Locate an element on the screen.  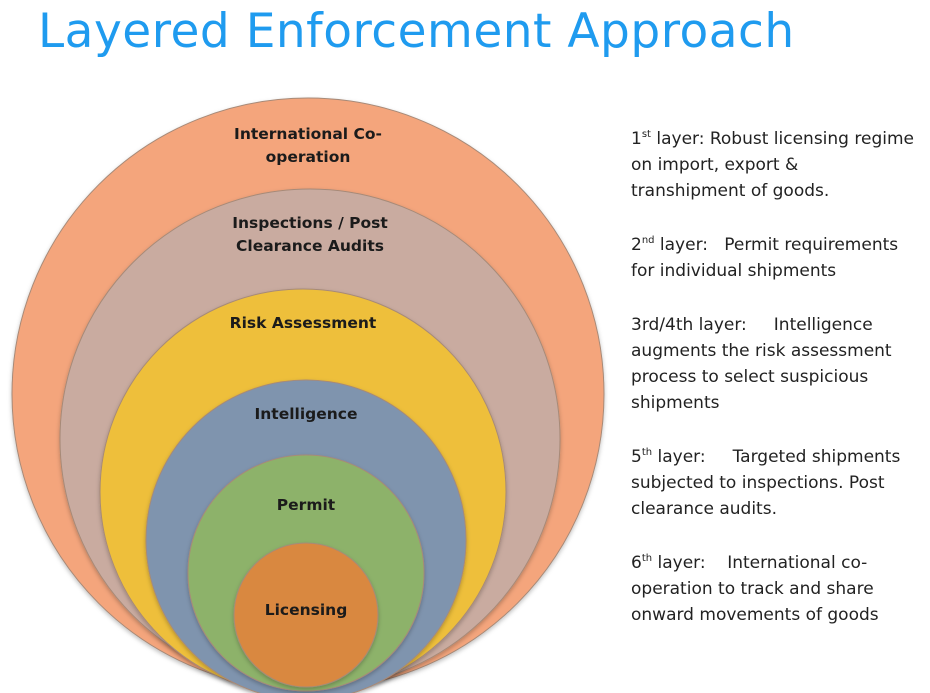
layer-note-text: onward movements of goods is located at coordinates (755, 615).